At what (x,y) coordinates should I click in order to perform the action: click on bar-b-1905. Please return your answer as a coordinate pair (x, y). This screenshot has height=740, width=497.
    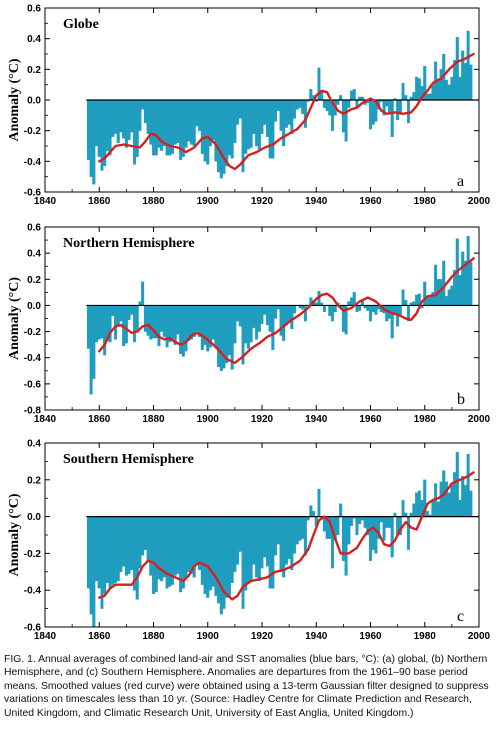
    Looking at the image, I should click on (221, 338).